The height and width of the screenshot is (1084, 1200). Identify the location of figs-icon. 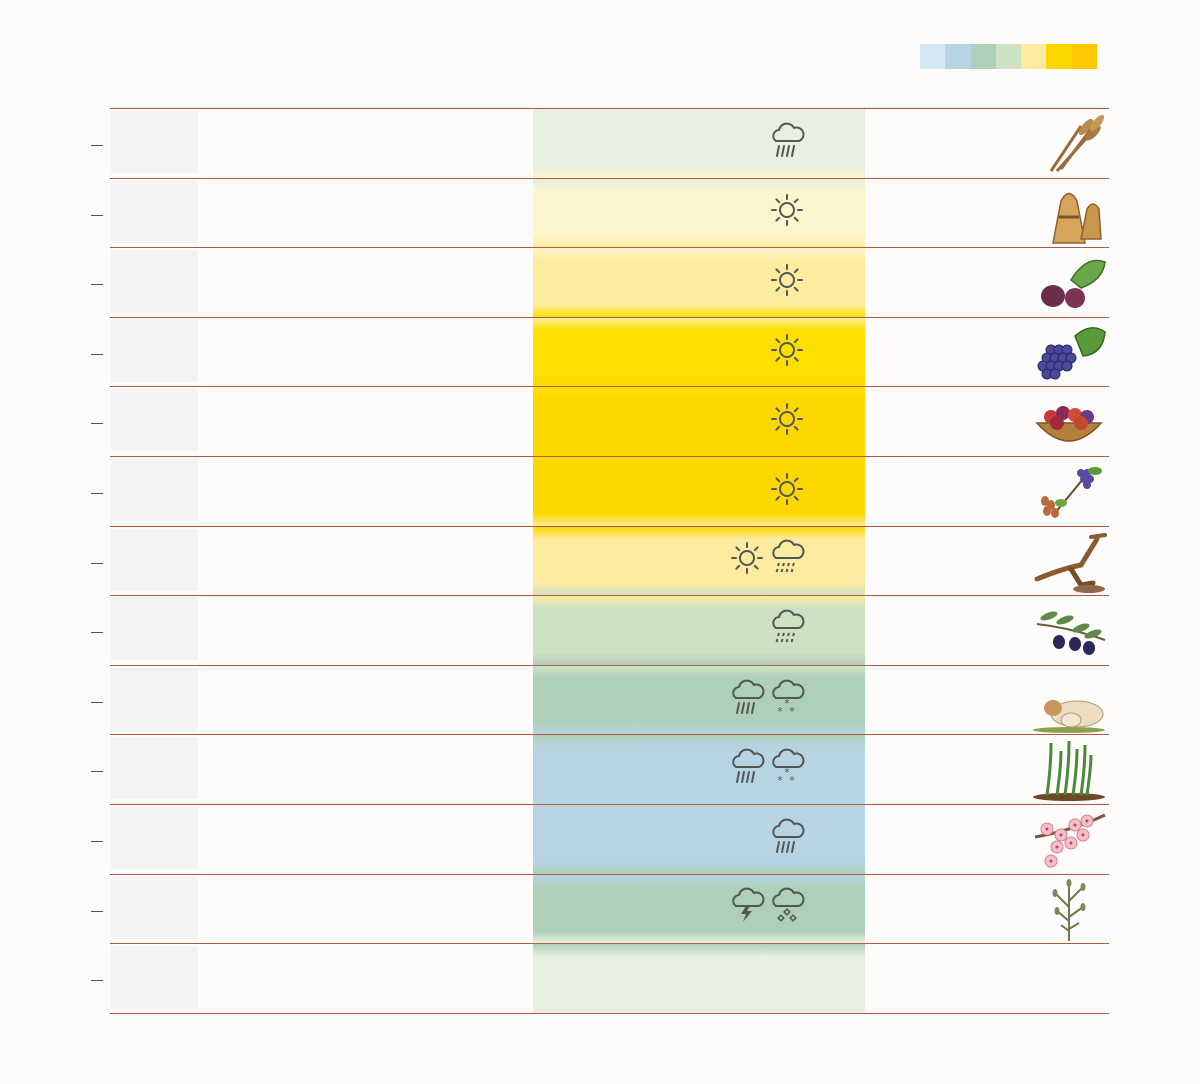
(1069, 283).